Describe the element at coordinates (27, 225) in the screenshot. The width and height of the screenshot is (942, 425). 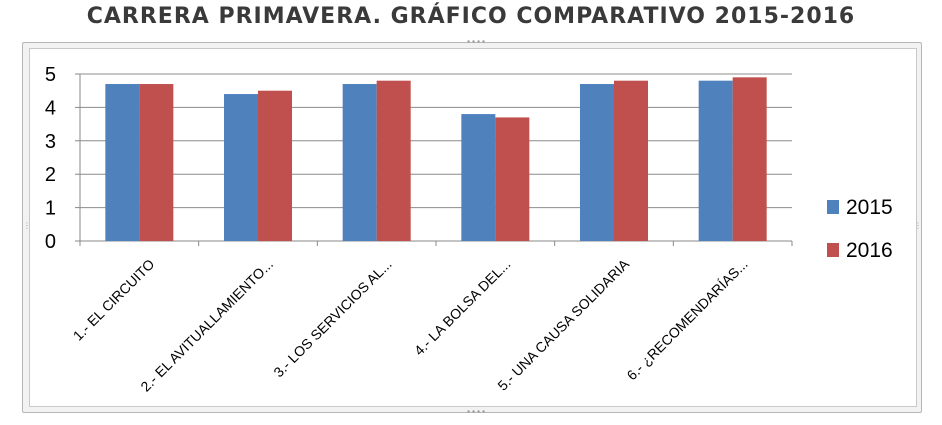
I see `left-resize-handle: ⋮` at that location.